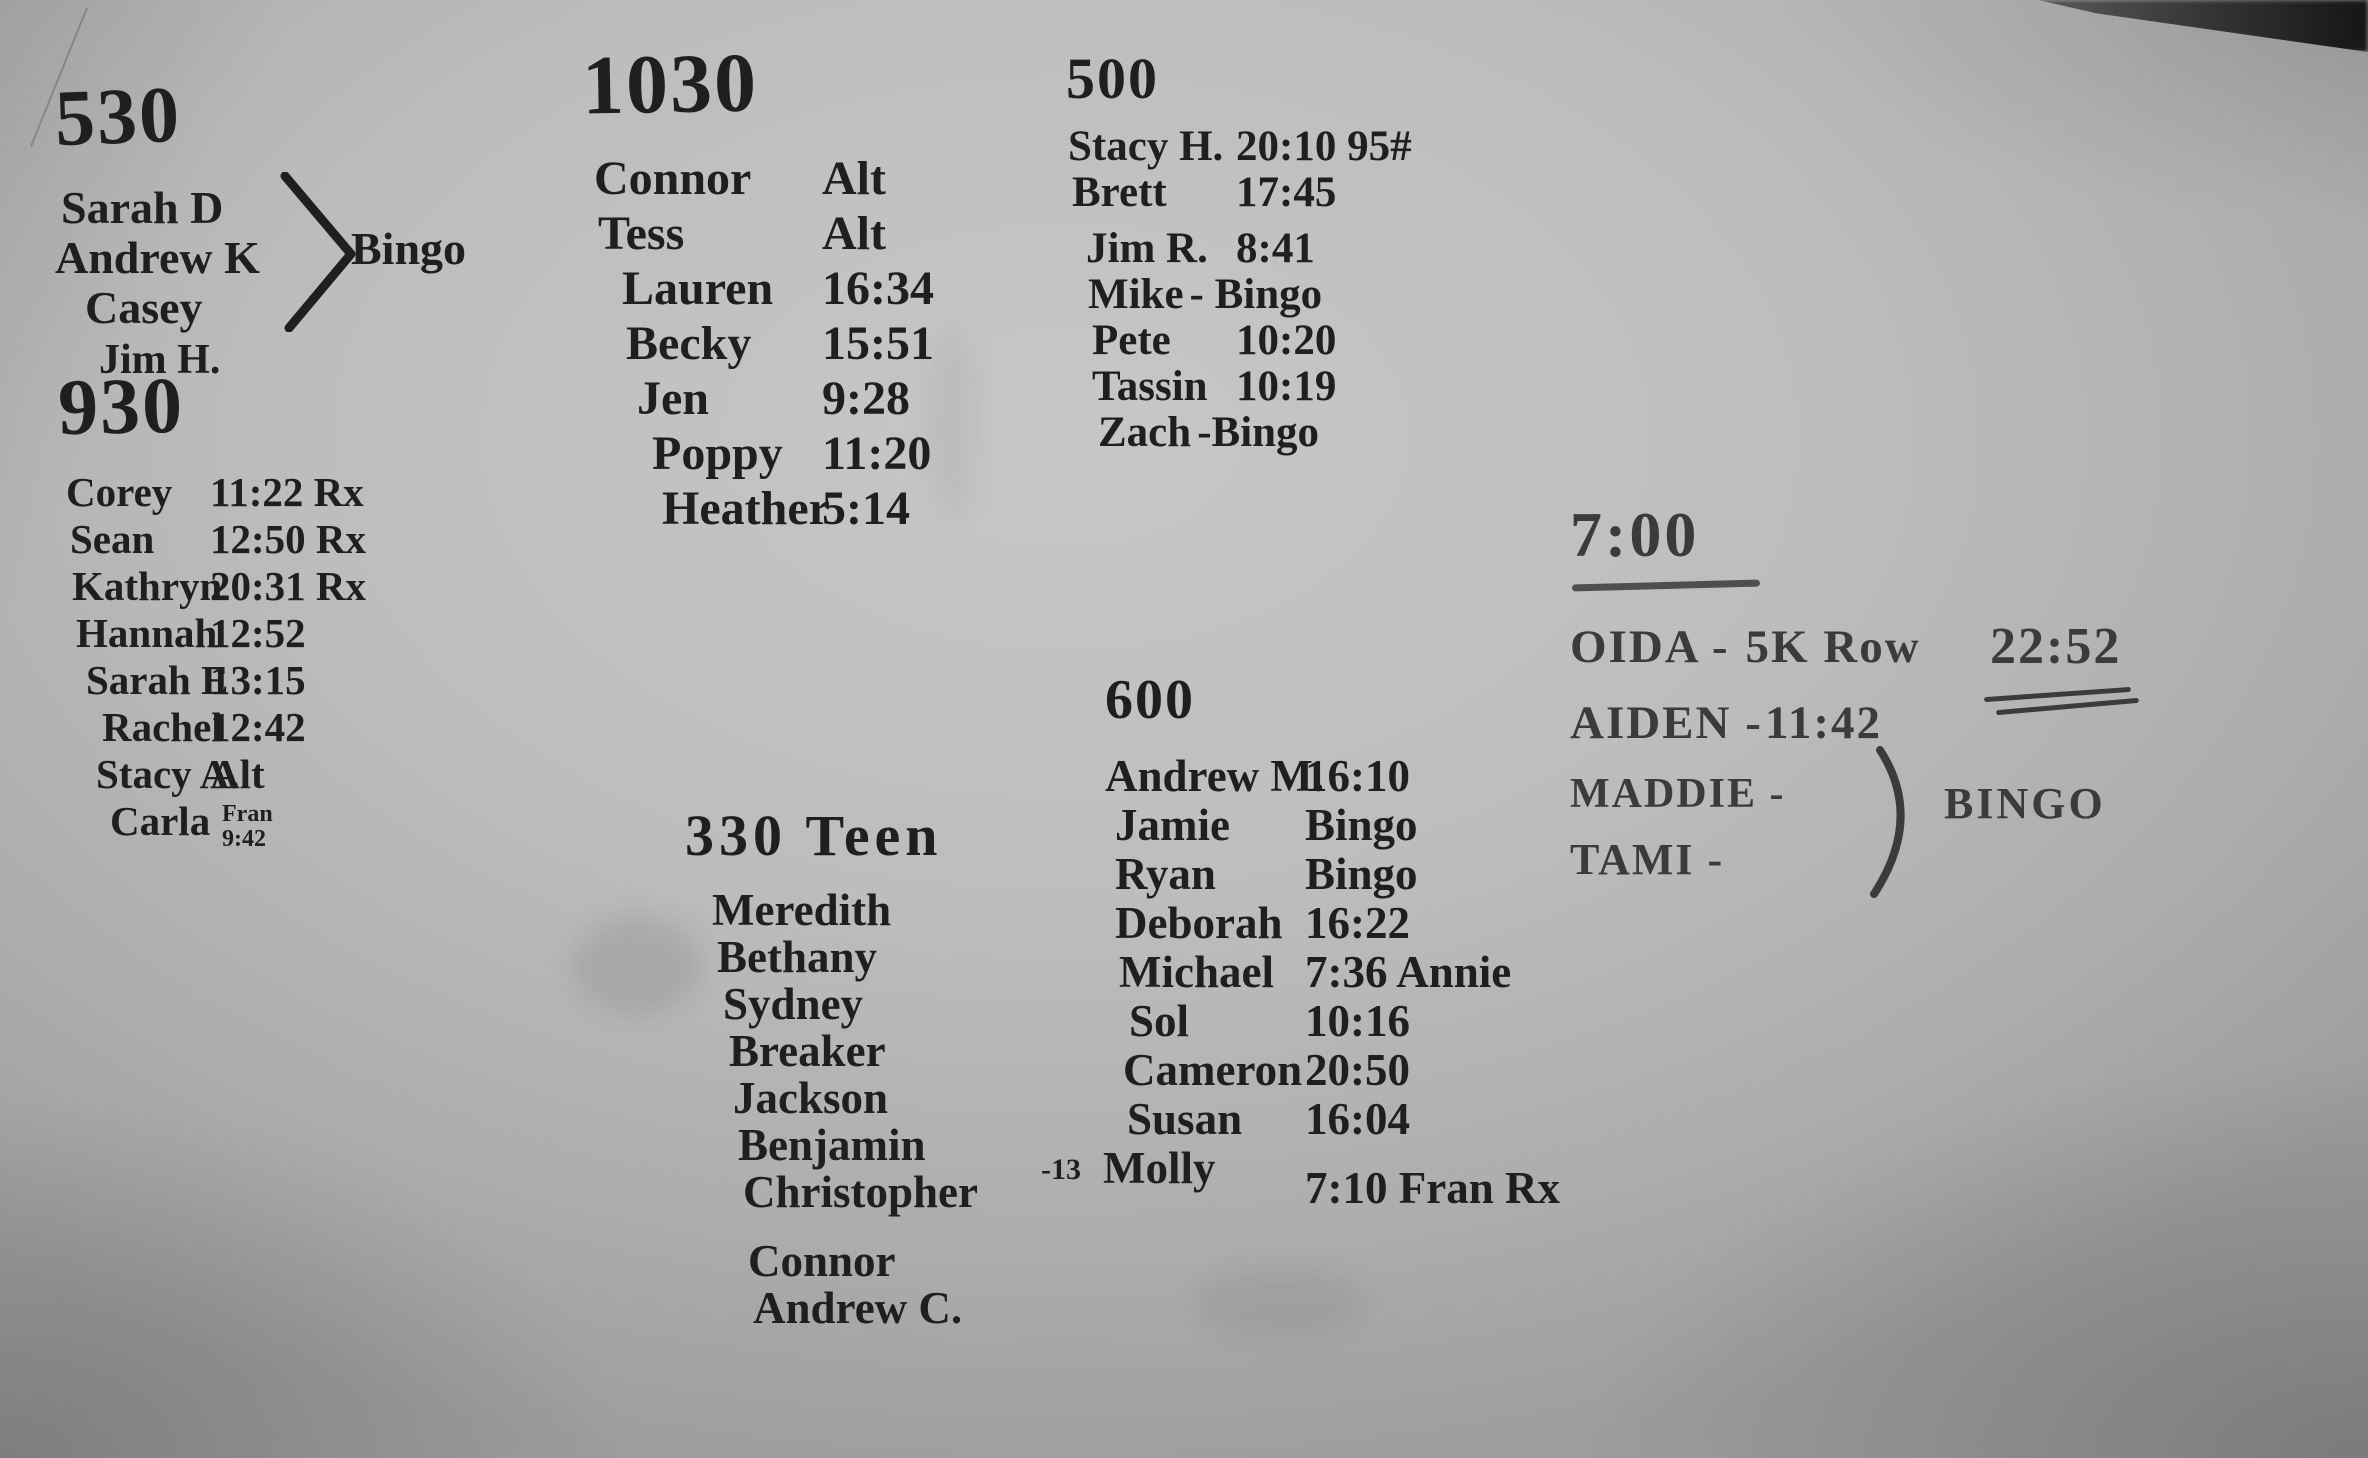 The width and height of the screenshot is (2368, 1458). What do you see at coordinates (2055, 647) in the screenshot?
I see `athlete-score: 22:52` at bounding box center [2055, 647].